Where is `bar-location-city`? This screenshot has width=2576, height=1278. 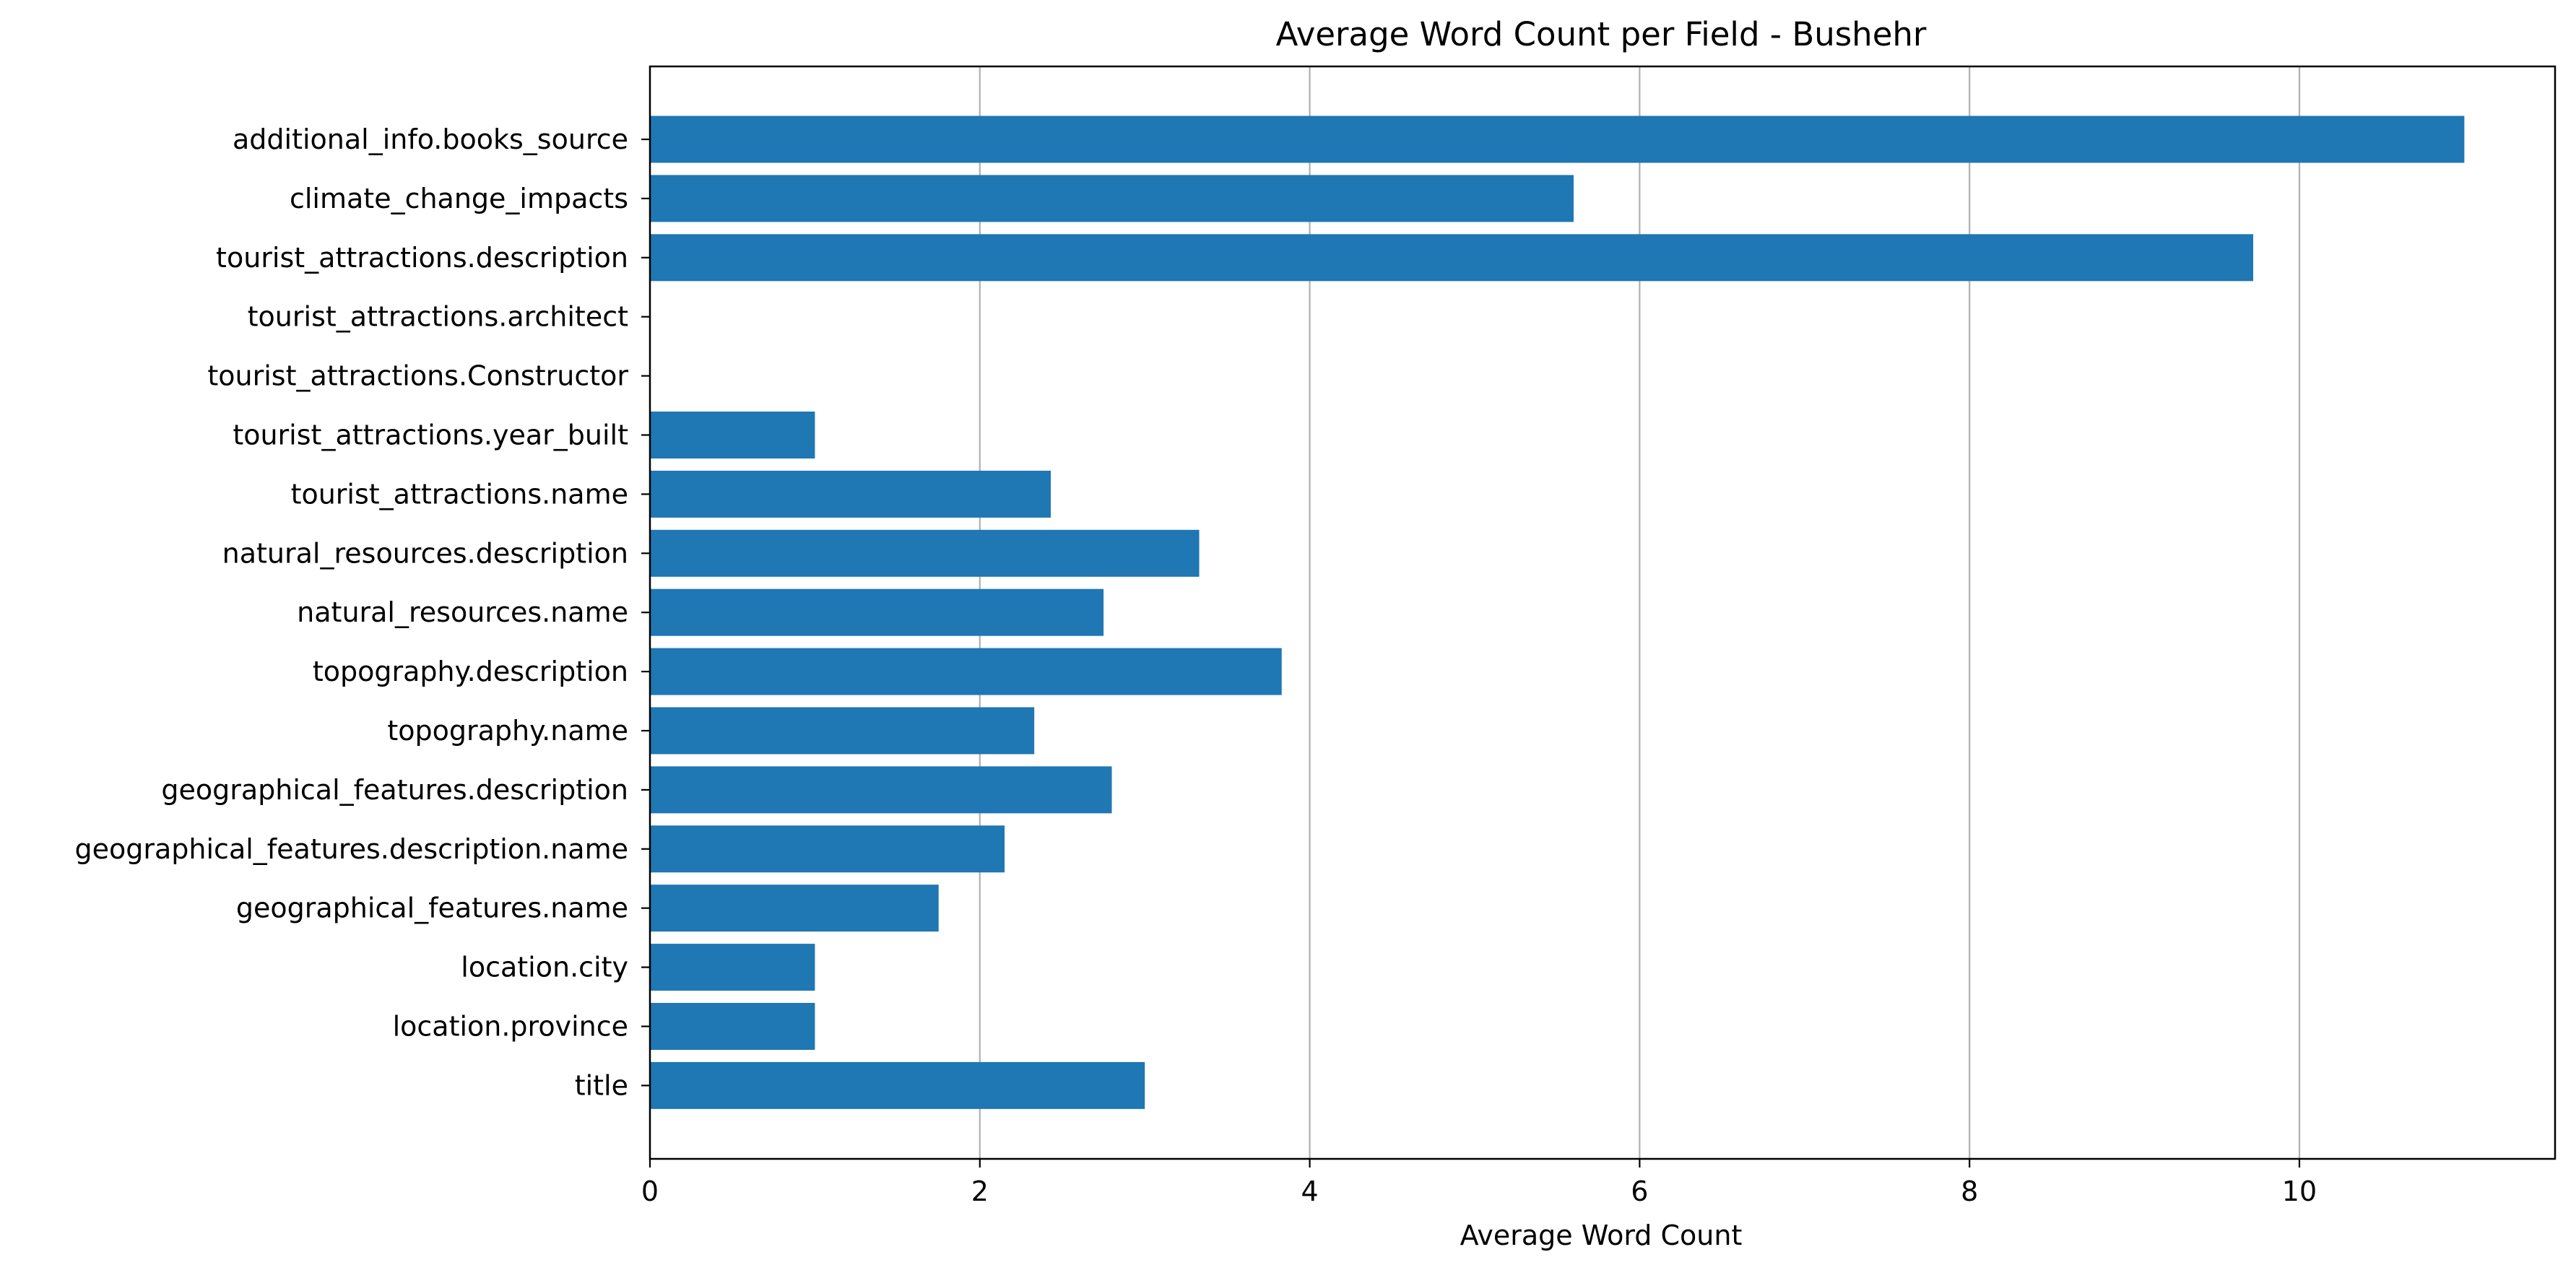 bar-location-city is located at coordinates (732, 968).